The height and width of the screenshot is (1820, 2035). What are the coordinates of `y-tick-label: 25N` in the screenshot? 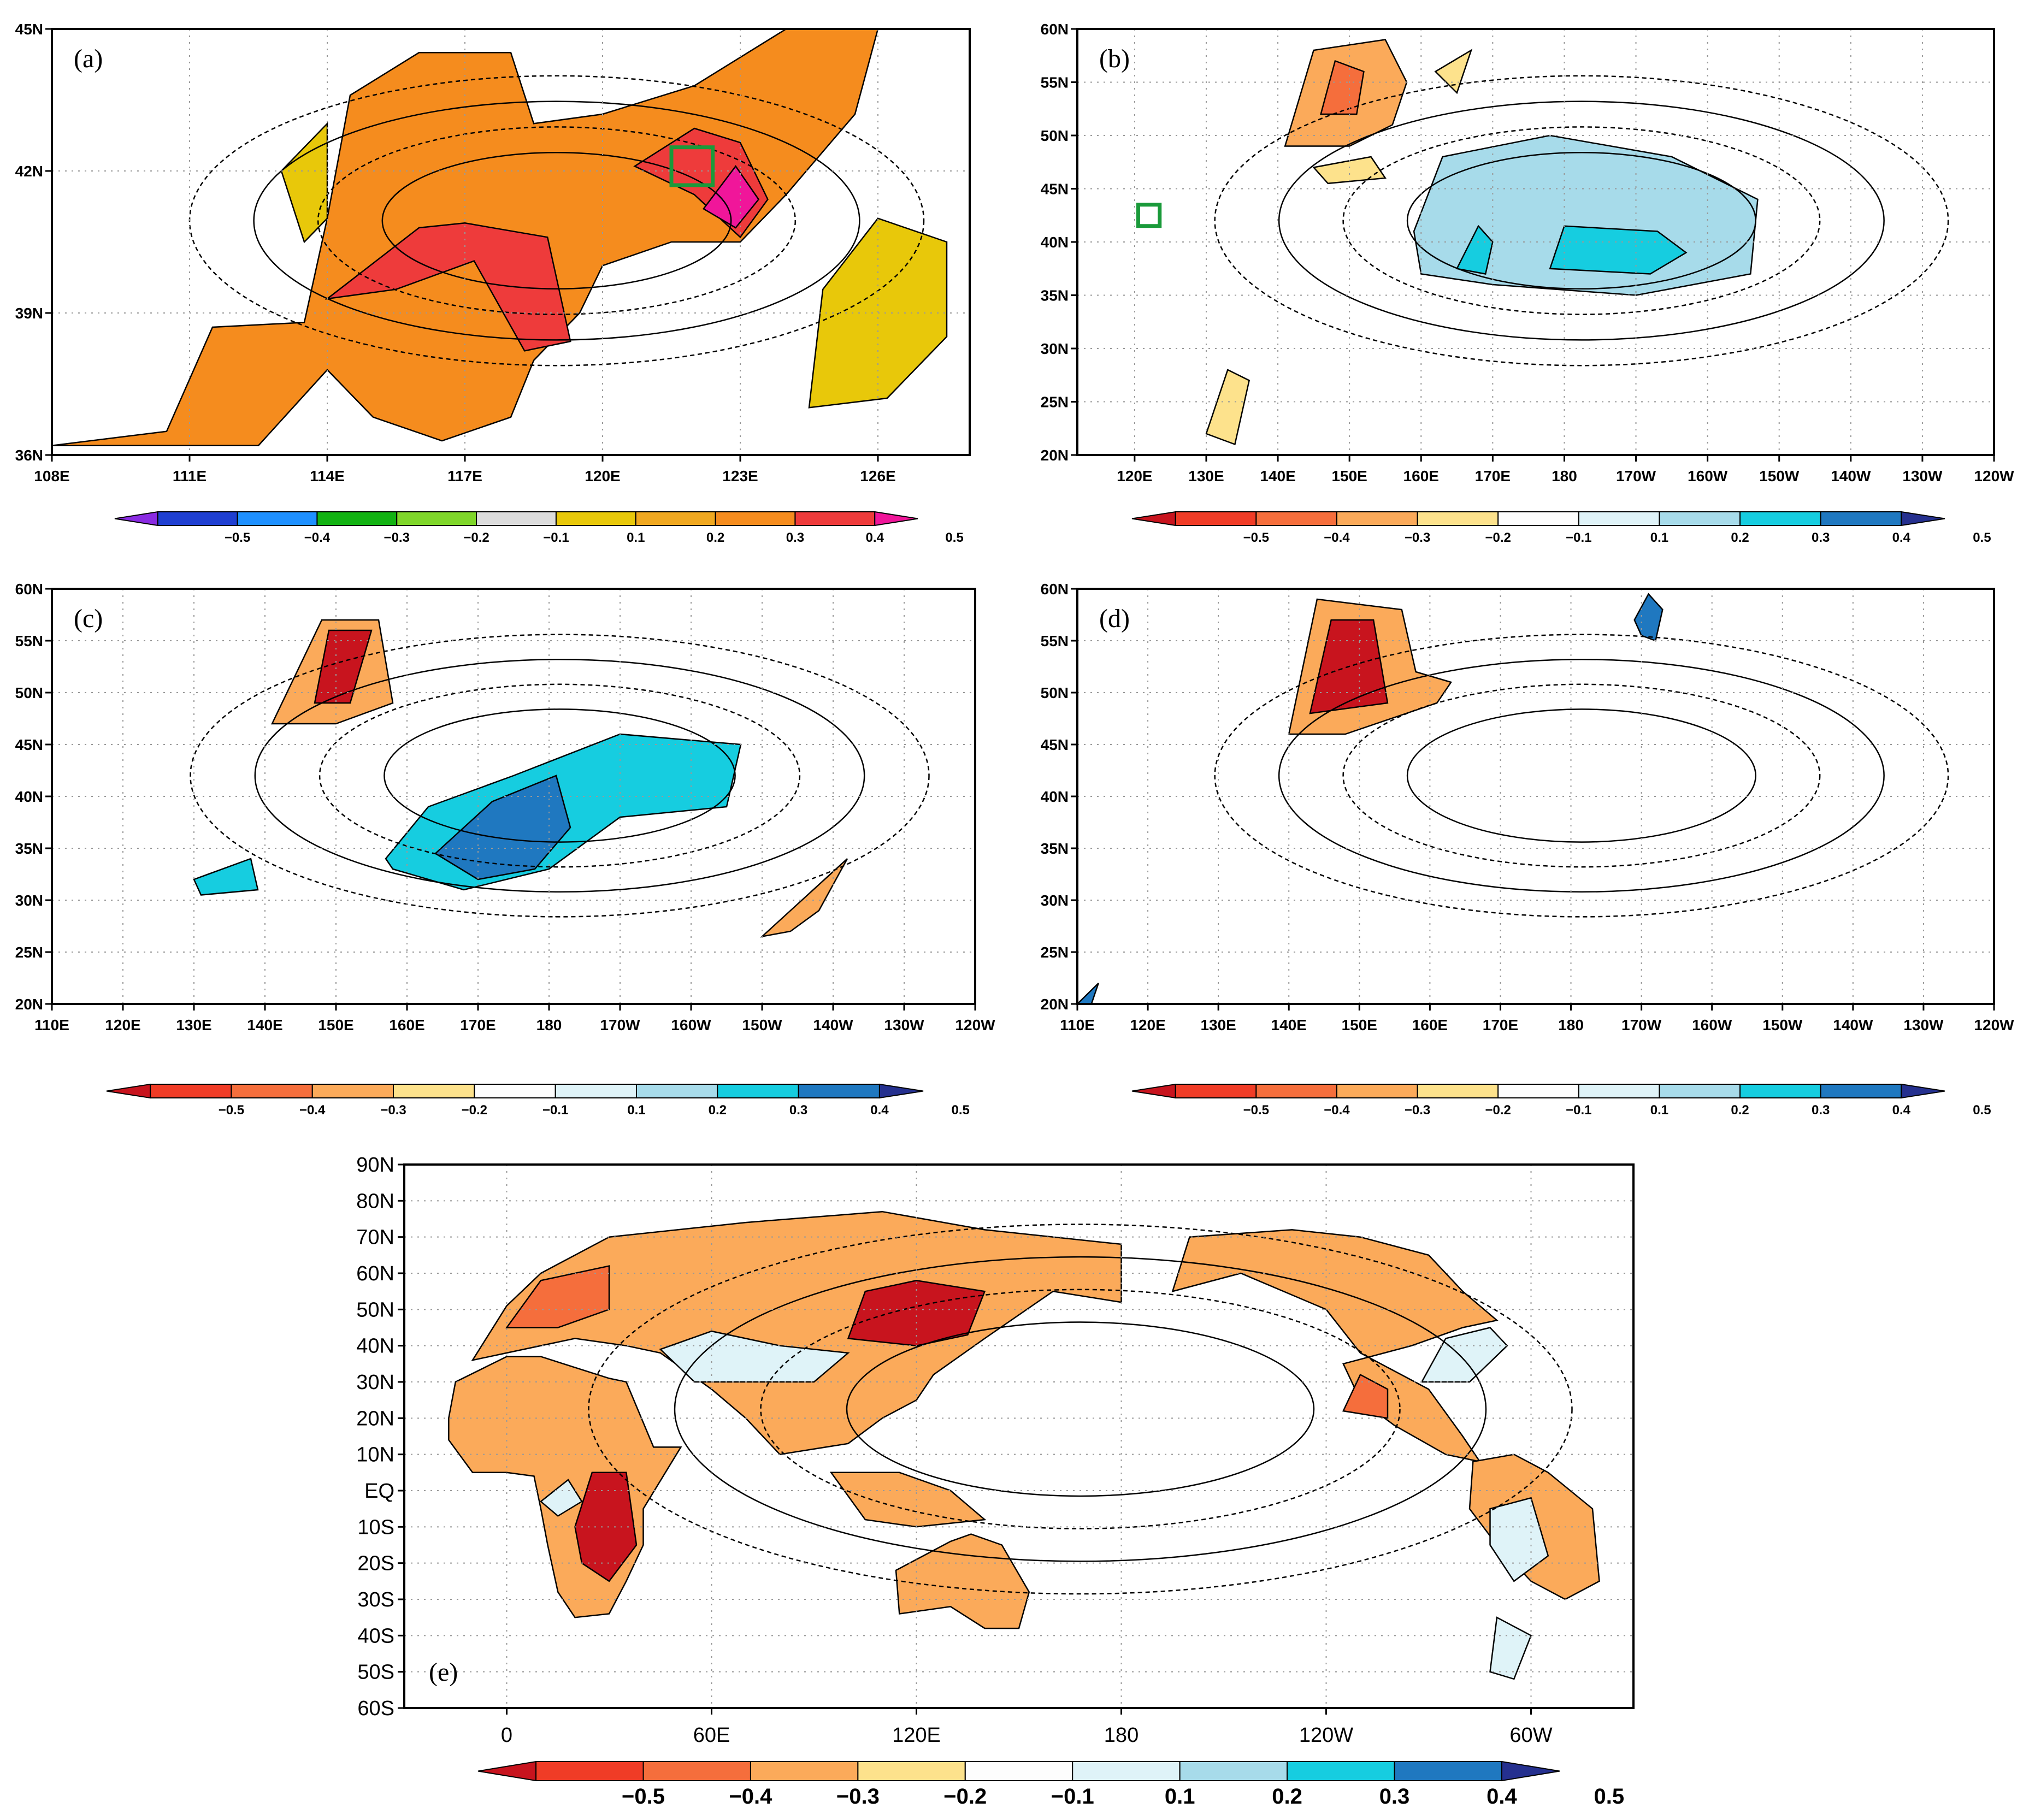 It's located at (1055, 952).